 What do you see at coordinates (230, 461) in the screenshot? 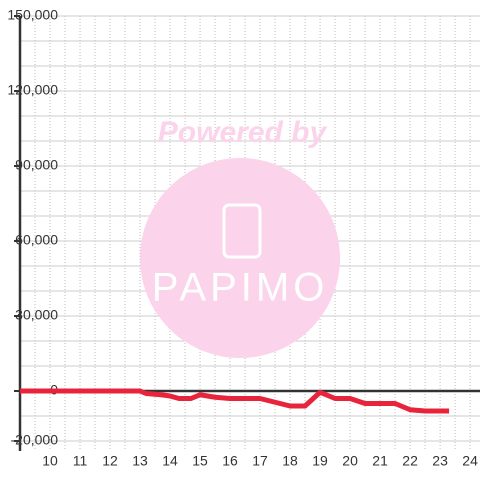
I see `x-tick-label: 16` at bounding box center [230, 461].